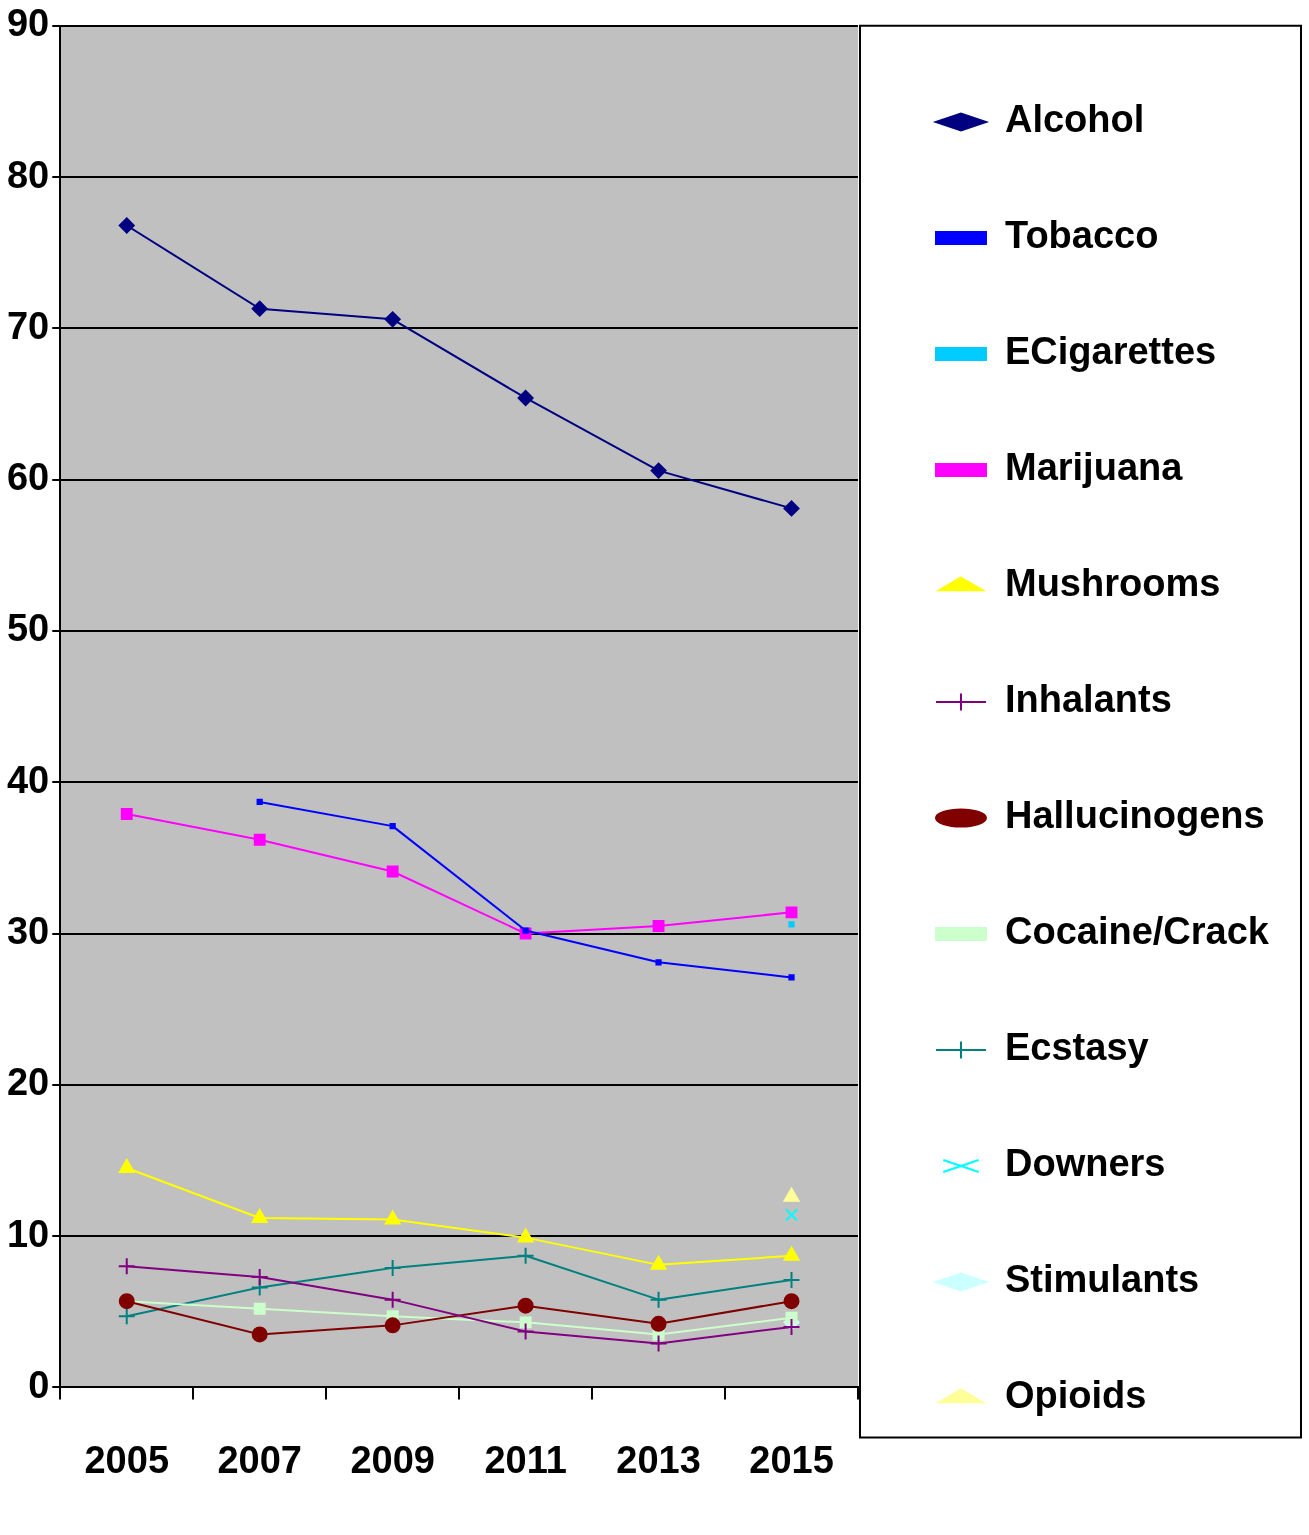  What do you see at coordinates (28, 174) in the screenshot?
I see `y-tick-label: 80` at bounding box center [28, 174].